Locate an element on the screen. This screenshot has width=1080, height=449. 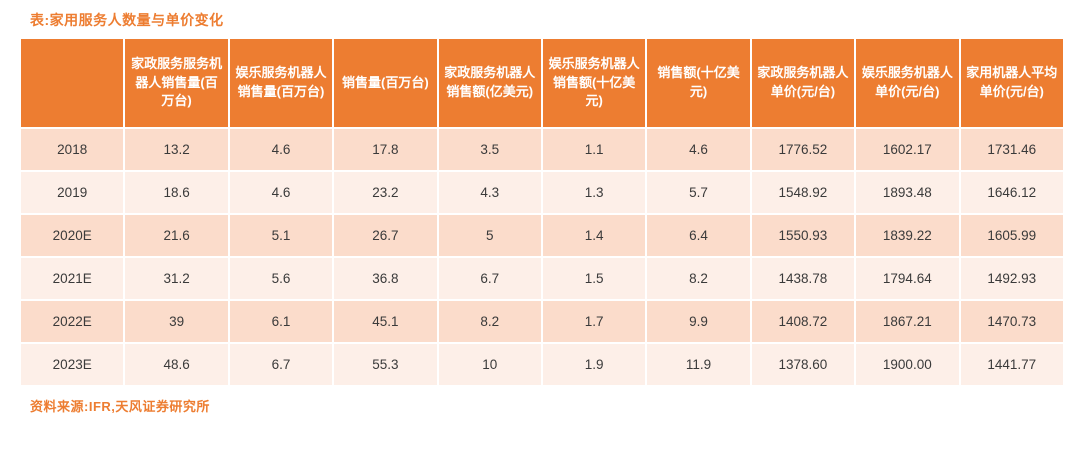
table-cell: 1602.17 is located at coordinates (907, 149).